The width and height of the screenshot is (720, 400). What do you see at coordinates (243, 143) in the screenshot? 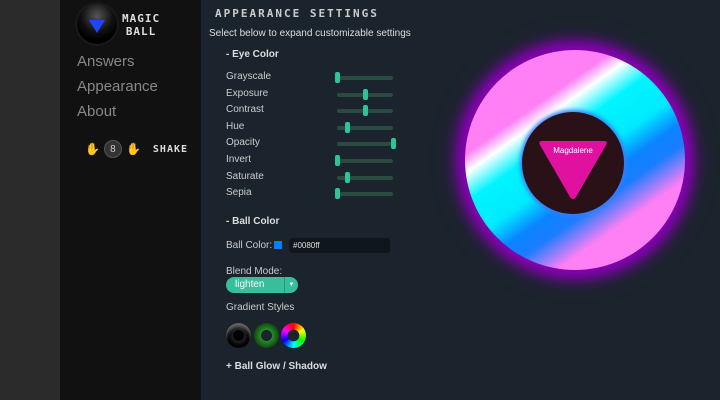
I see `slider-label: Opacity` at bounding box center [243, 143].